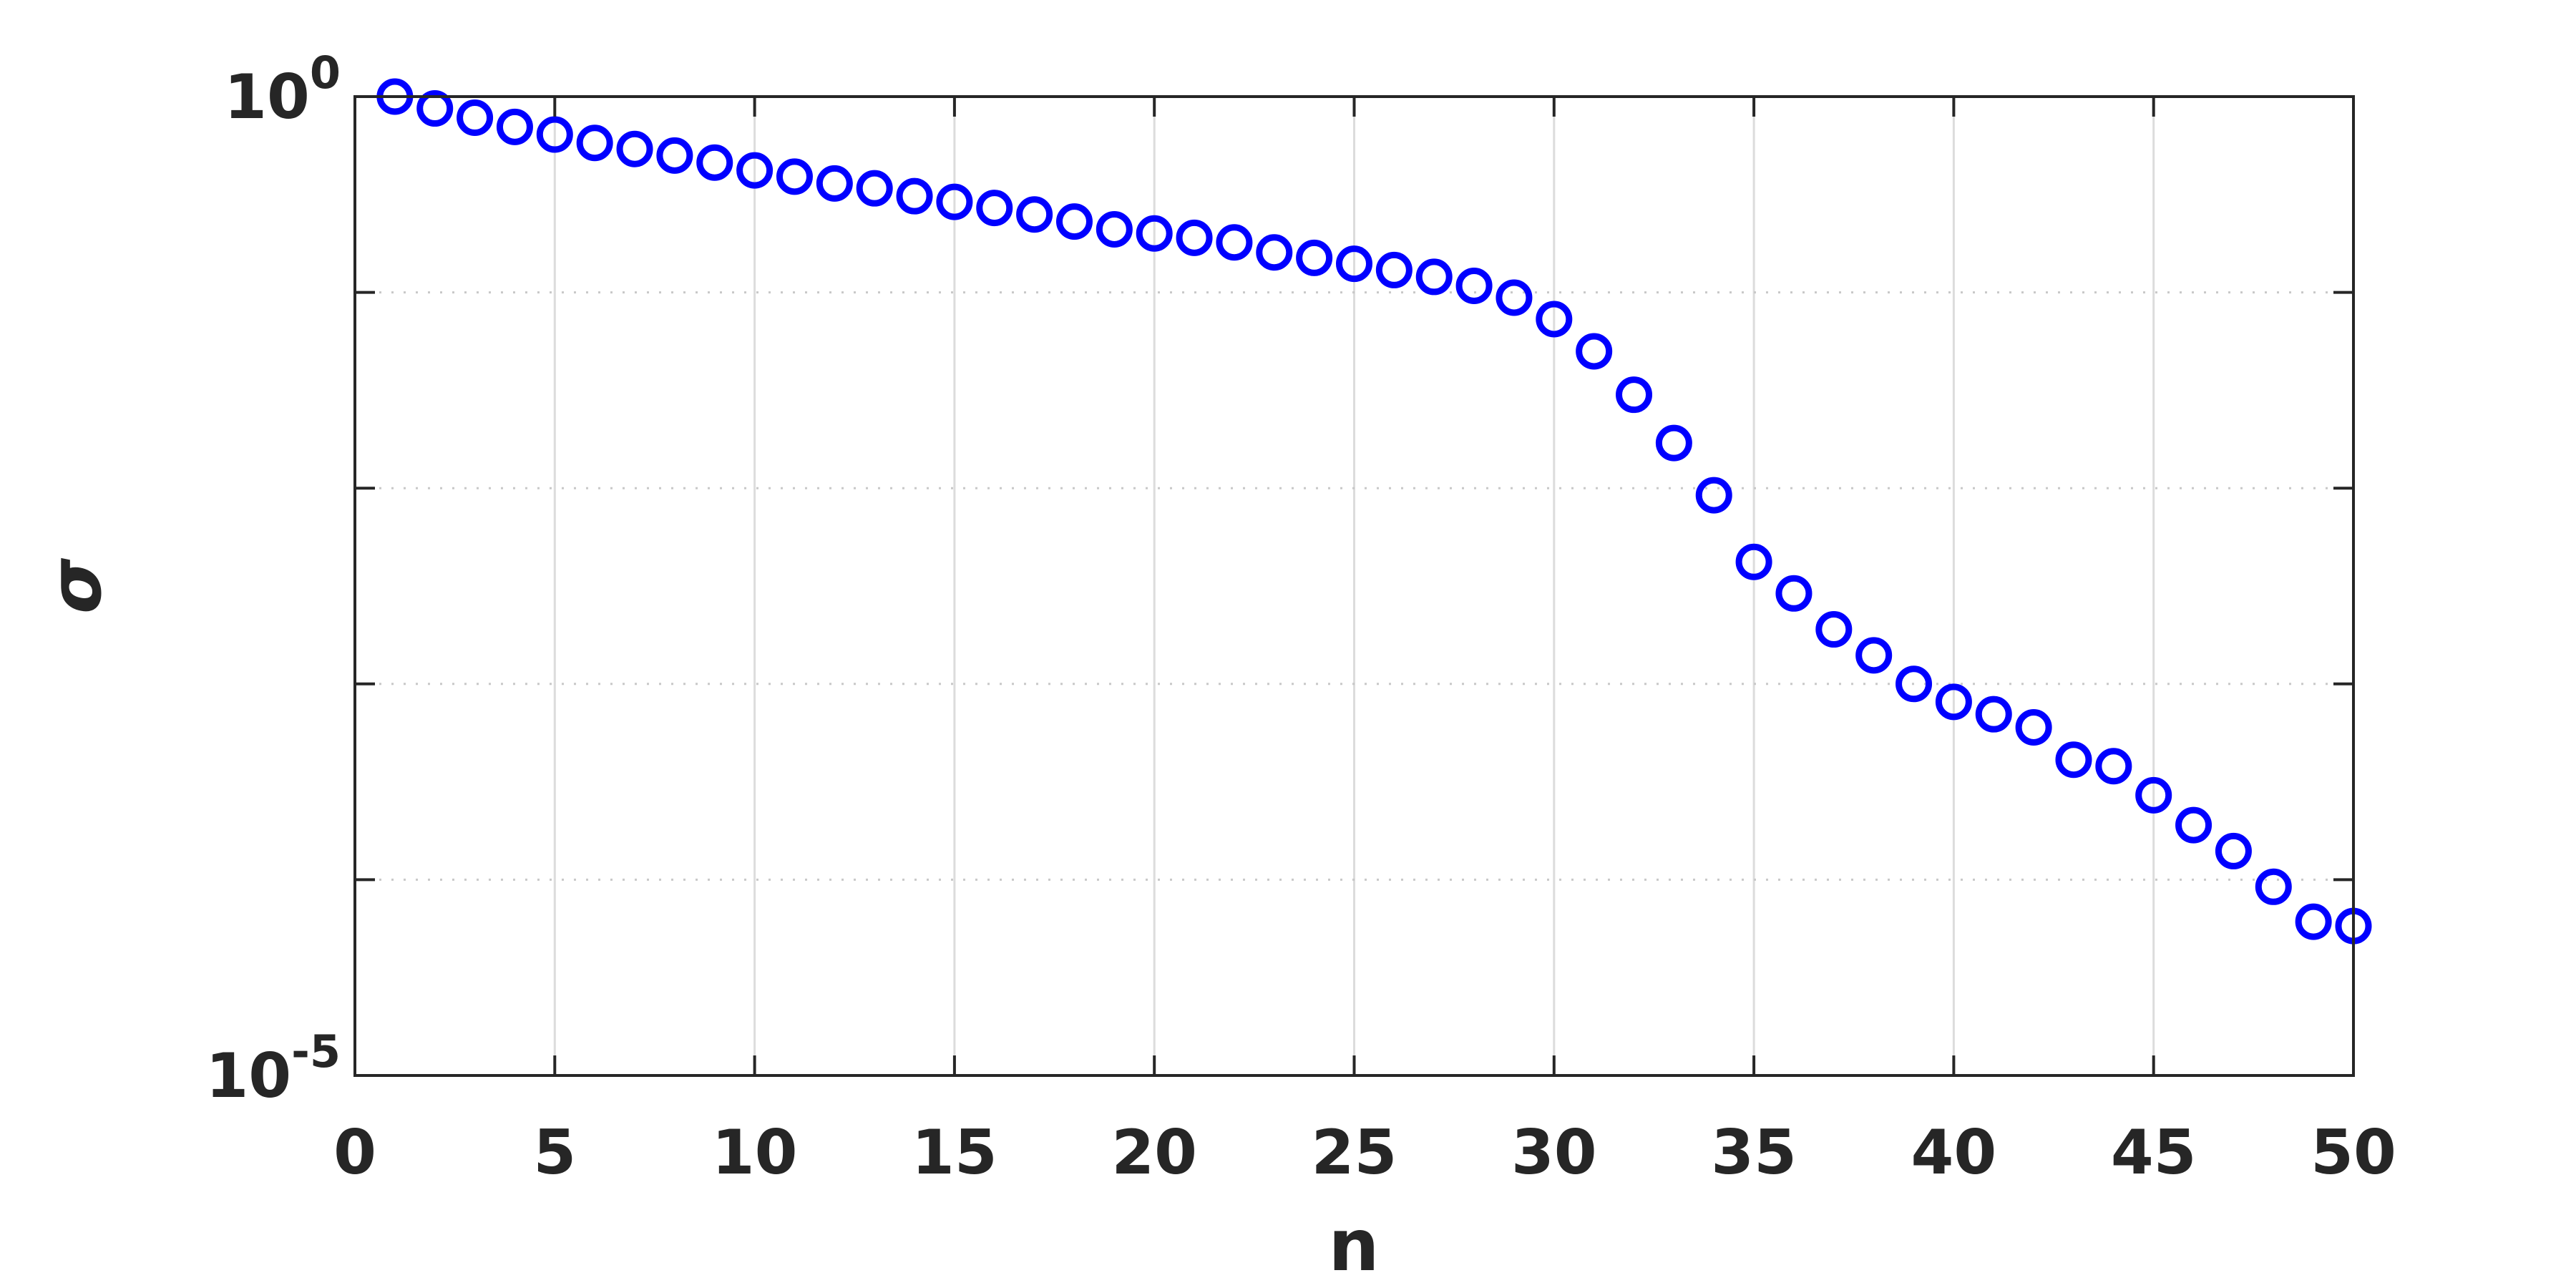 The height and width of the screenshot is (1288, 2576). What do you see at coordinates (2353, 1153) in the screenshot?
I see `x-tick-label: 50` at bounding box center [2353, 1153].